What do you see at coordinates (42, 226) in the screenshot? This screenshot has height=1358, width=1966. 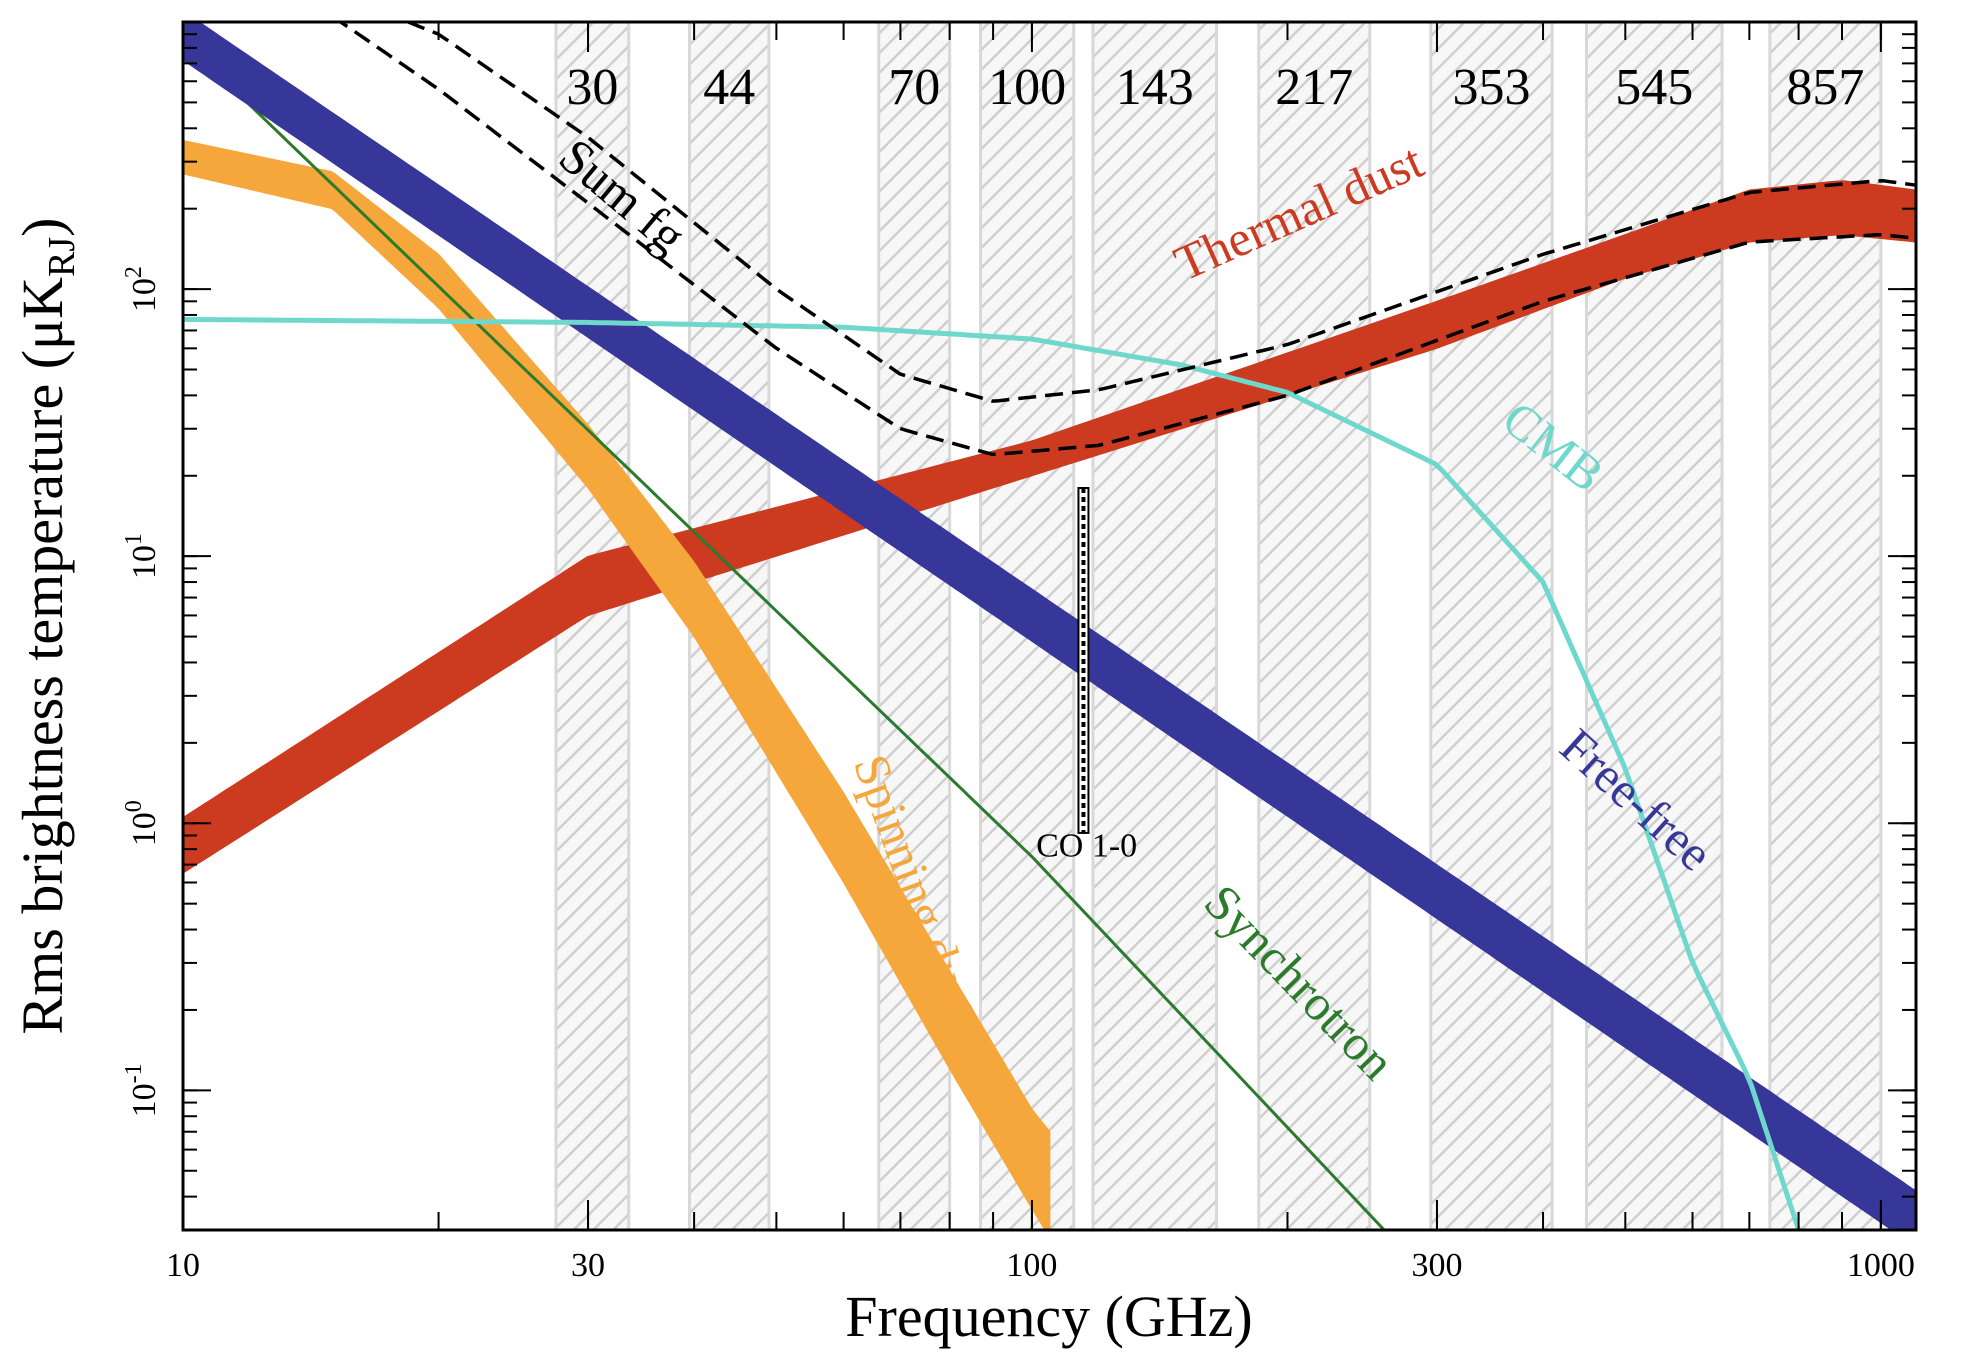 I see `y-axis-title-close: )` at bounding box center [42, 226].